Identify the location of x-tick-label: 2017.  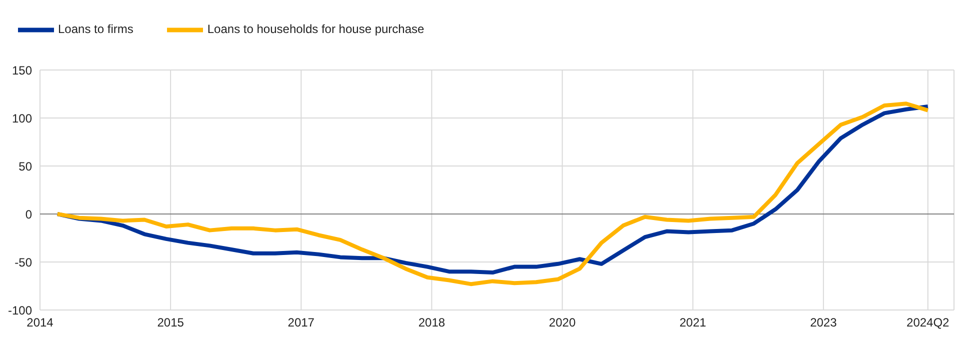
(301, 323).